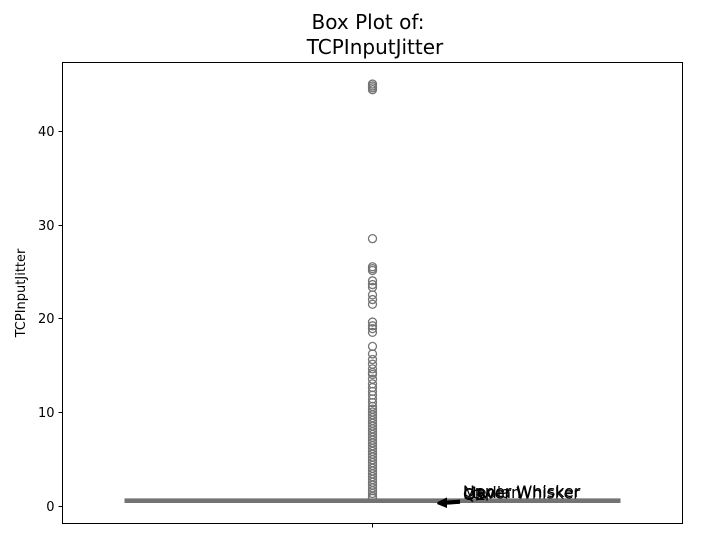 Image resolution: width=702 pixels, height=549 pixels. I want to click on annotation-label-0: Upper Whisker, so click(522, 491).